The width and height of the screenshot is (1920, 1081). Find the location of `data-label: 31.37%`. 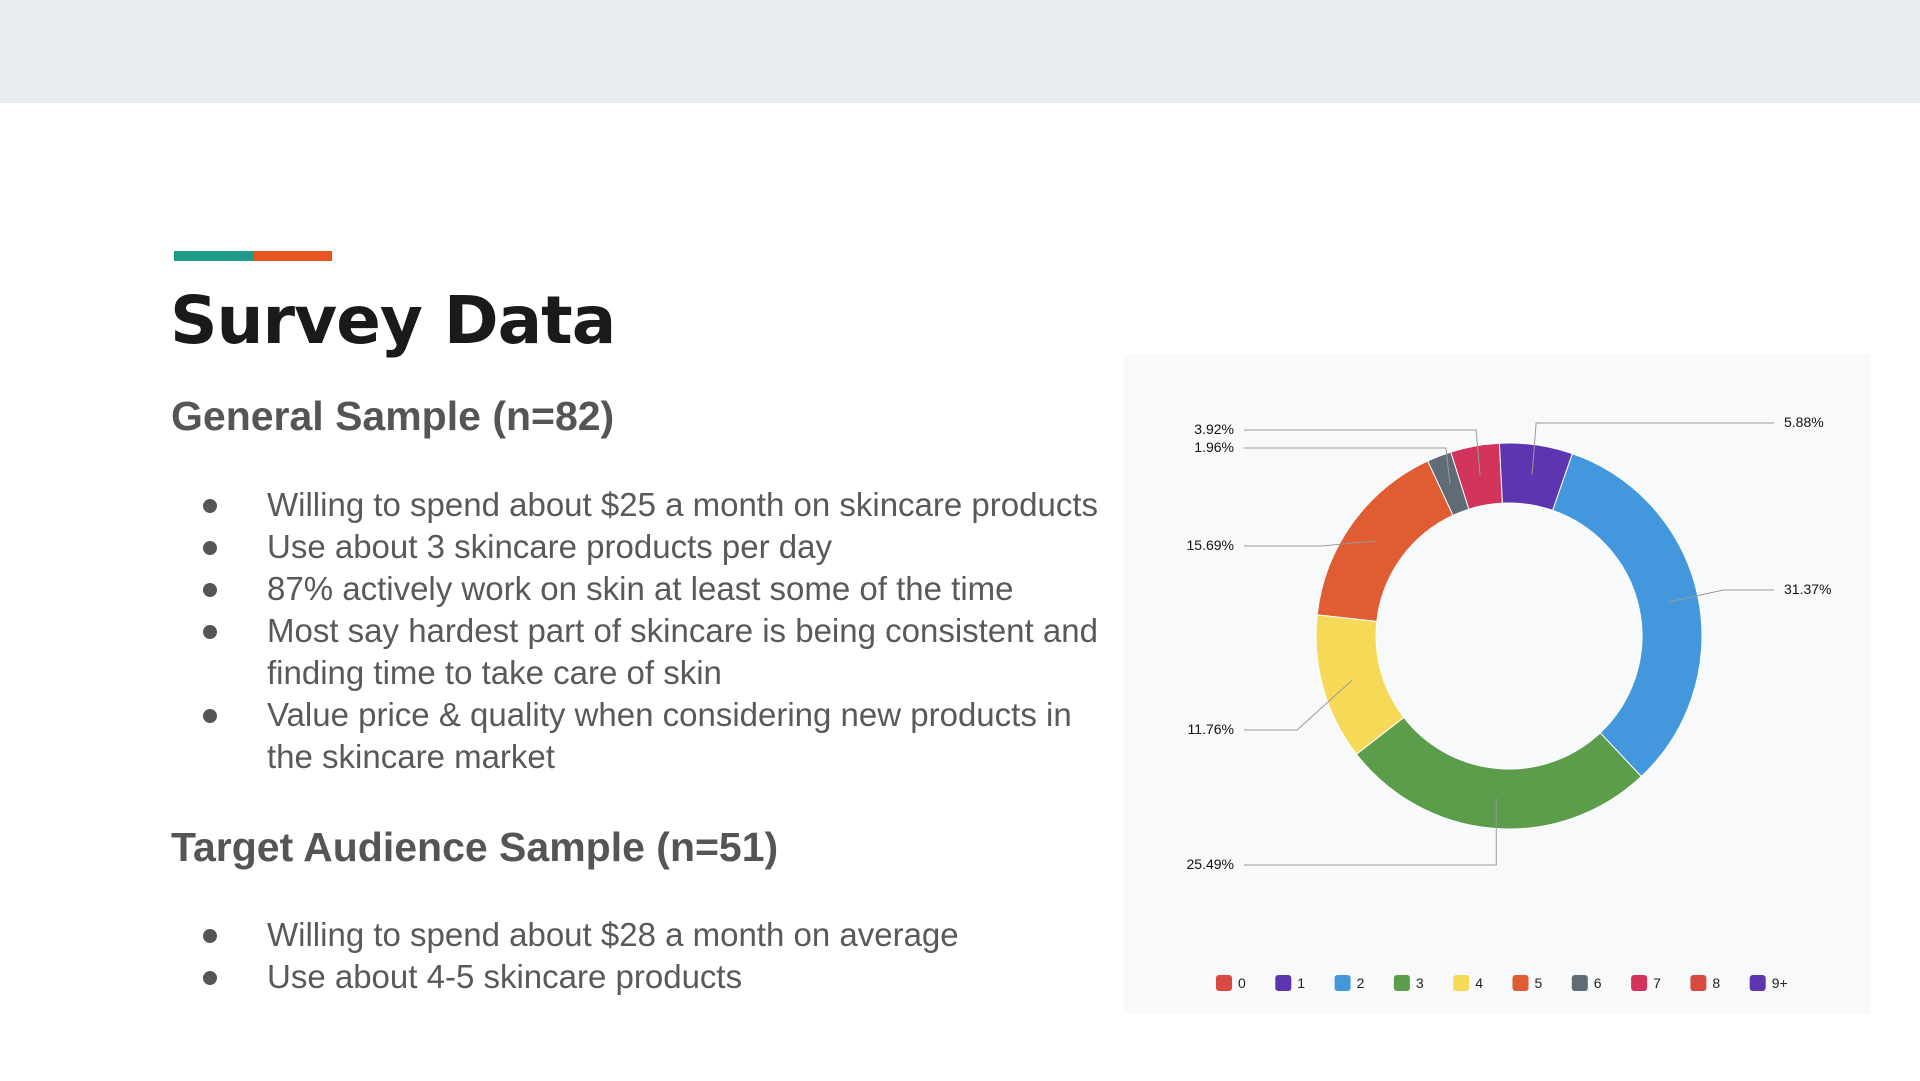

data-label: 31.37% is located at coordinates (1807, 589).